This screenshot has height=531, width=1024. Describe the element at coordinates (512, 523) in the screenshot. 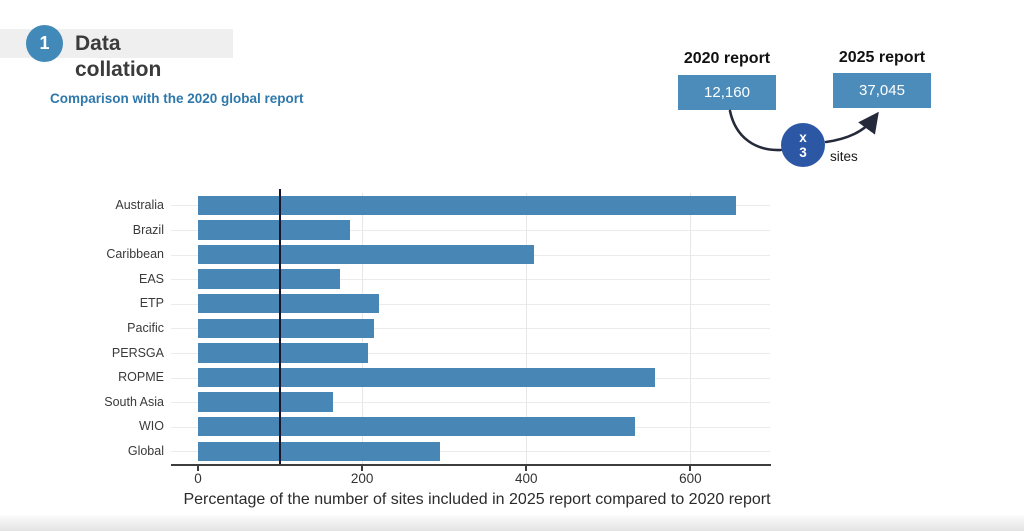

I see `bottom-gradient-strip` at that location.